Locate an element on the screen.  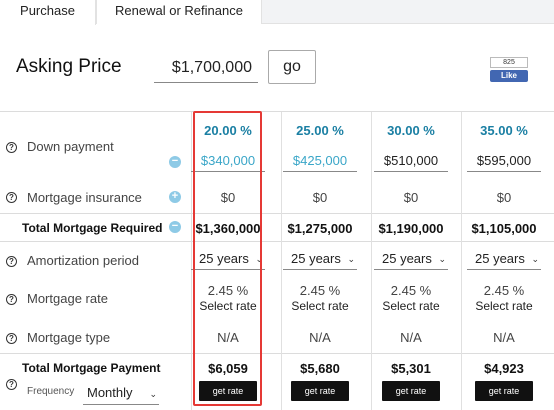
total-mortgage-required-value: $1,275,000 is located at coordinates (320, 228).